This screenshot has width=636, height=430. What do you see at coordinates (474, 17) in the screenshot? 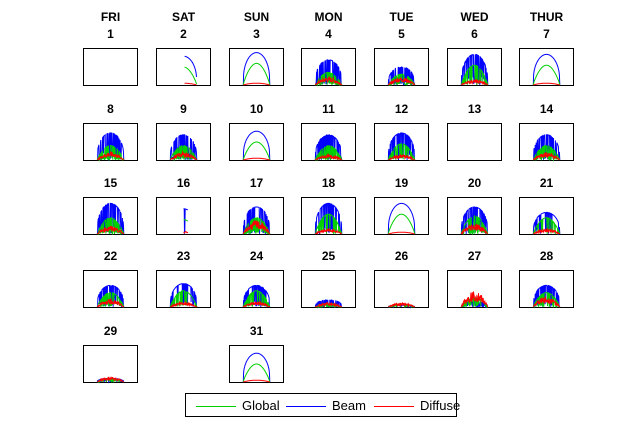
I see `weekday-header: WED` at bounding box center [474, 17].